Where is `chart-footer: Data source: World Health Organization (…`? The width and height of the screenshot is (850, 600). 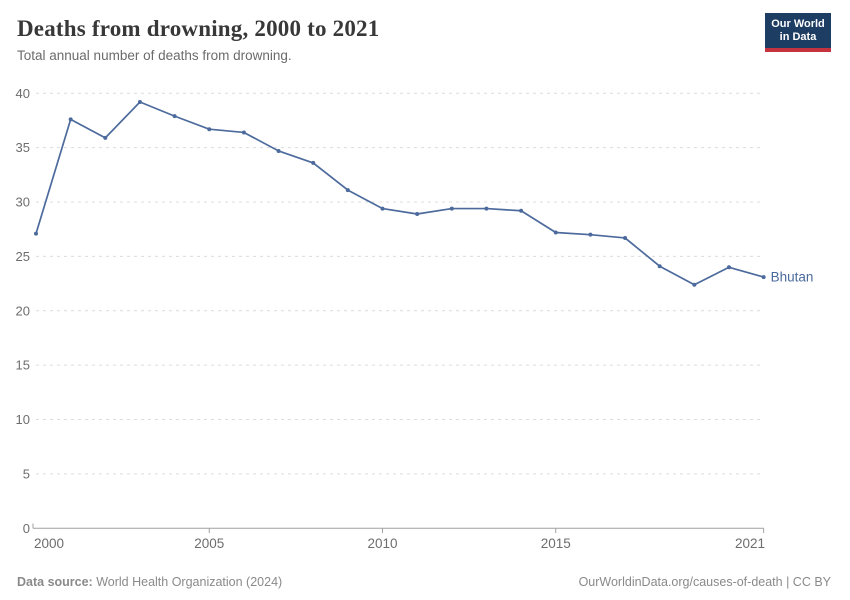
chart-footer: Data source: World Health Organization (… is located at coordinates (424, 582).